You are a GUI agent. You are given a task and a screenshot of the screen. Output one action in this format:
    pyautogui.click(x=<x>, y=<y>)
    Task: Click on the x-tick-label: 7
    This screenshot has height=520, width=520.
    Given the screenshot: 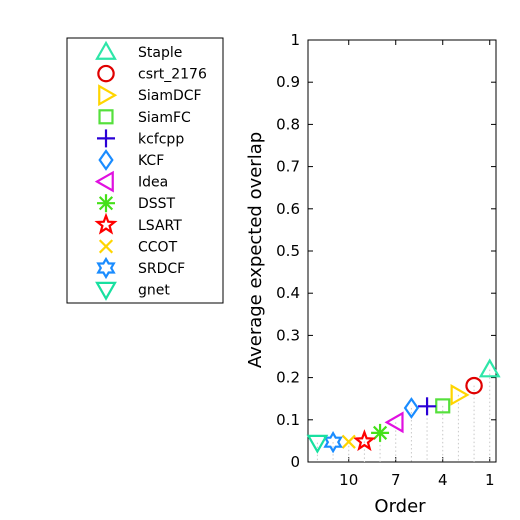 What is the action you would take?
    pyautogui.click(x=396, y=480)
    